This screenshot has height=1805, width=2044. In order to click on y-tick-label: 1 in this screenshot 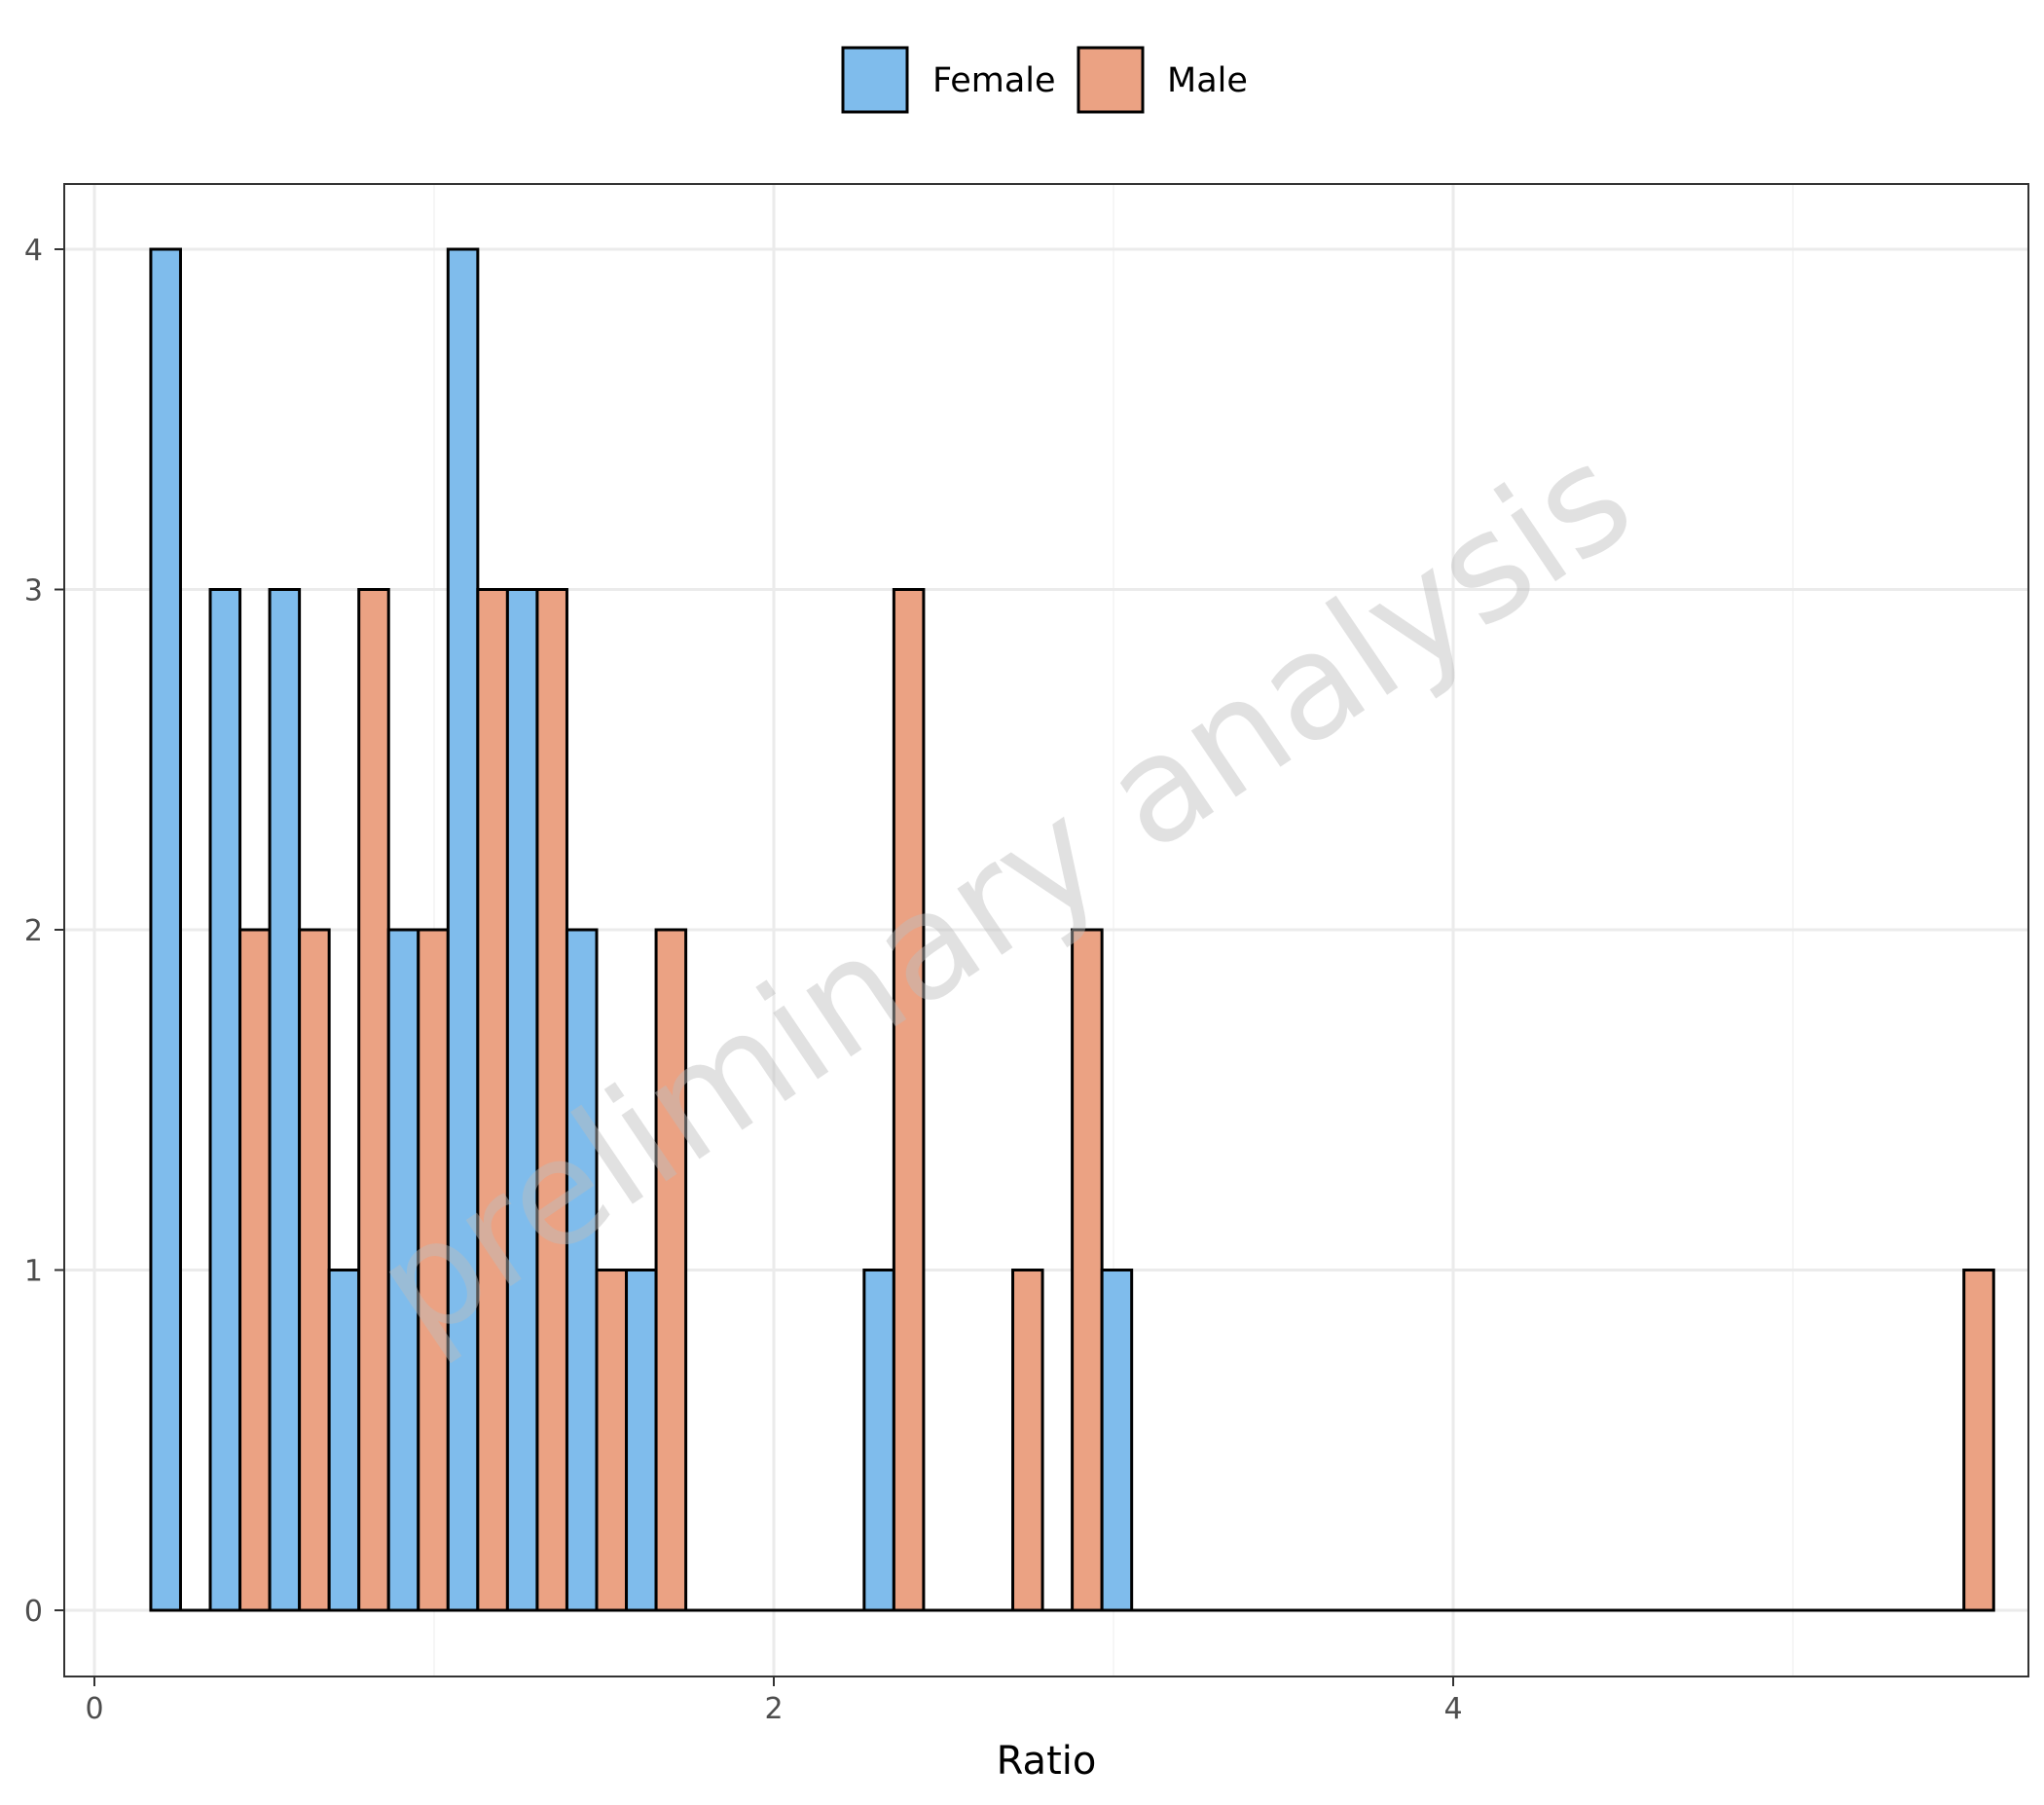, I will do `click(34, 1272)`.